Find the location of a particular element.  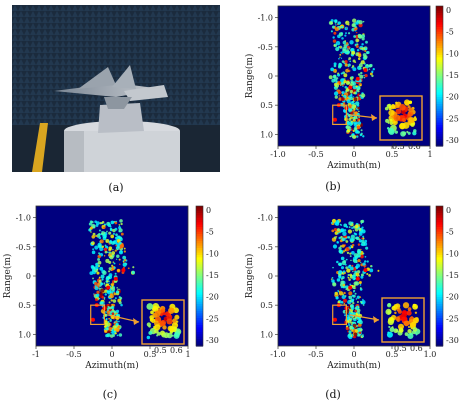

caption-b: (b) is located at coordinates (333, 186).